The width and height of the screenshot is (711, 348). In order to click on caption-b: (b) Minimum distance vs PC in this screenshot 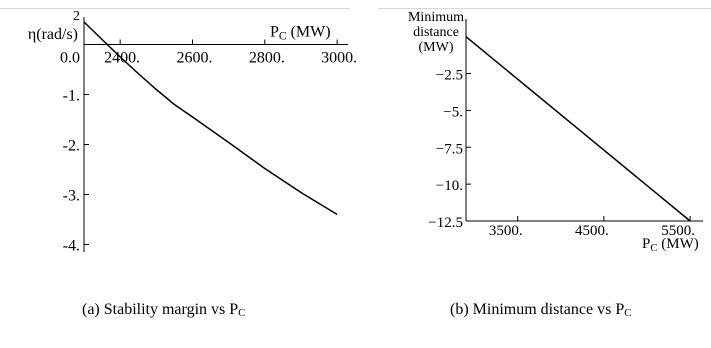, I will do `click(541, 310)`.